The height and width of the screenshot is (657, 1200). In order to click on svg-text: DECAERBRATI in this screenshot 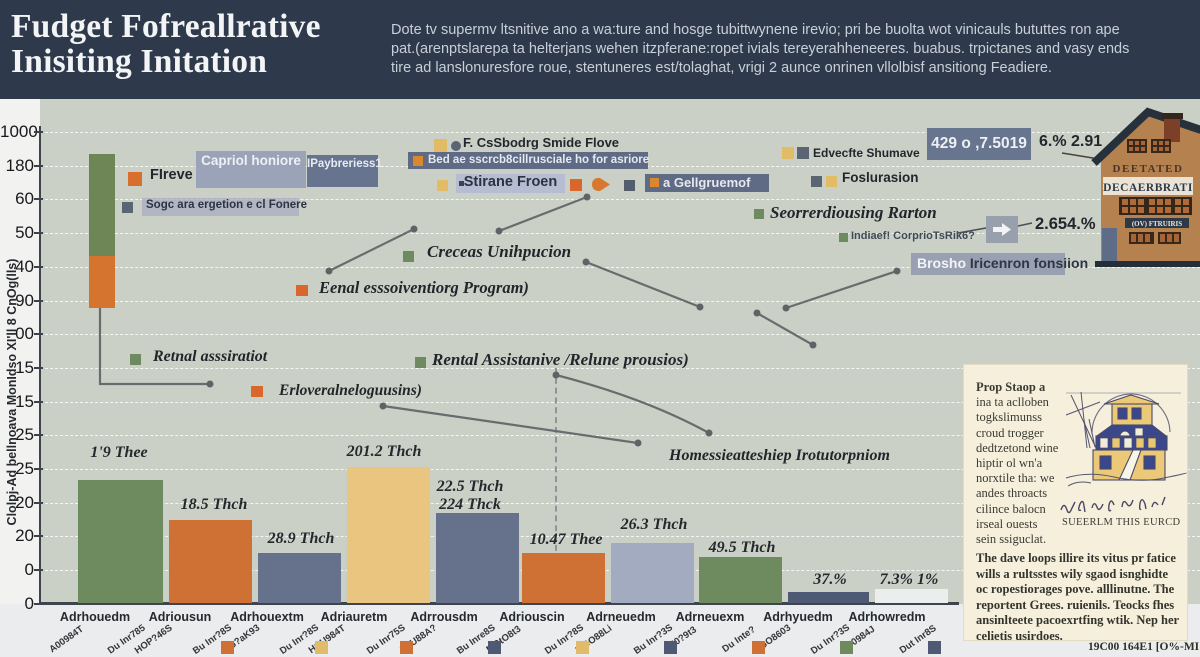, I will do `click(1148, 188)`.